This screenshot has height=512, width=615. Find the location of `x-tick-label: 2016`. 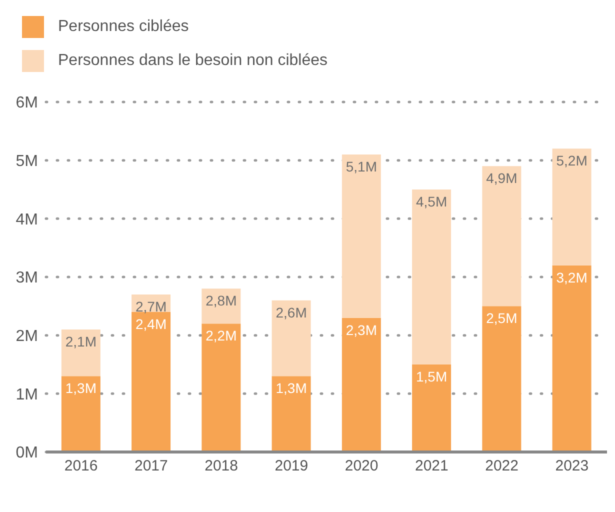

x-tick-label: 2016 is located at coordinates (81, 466).